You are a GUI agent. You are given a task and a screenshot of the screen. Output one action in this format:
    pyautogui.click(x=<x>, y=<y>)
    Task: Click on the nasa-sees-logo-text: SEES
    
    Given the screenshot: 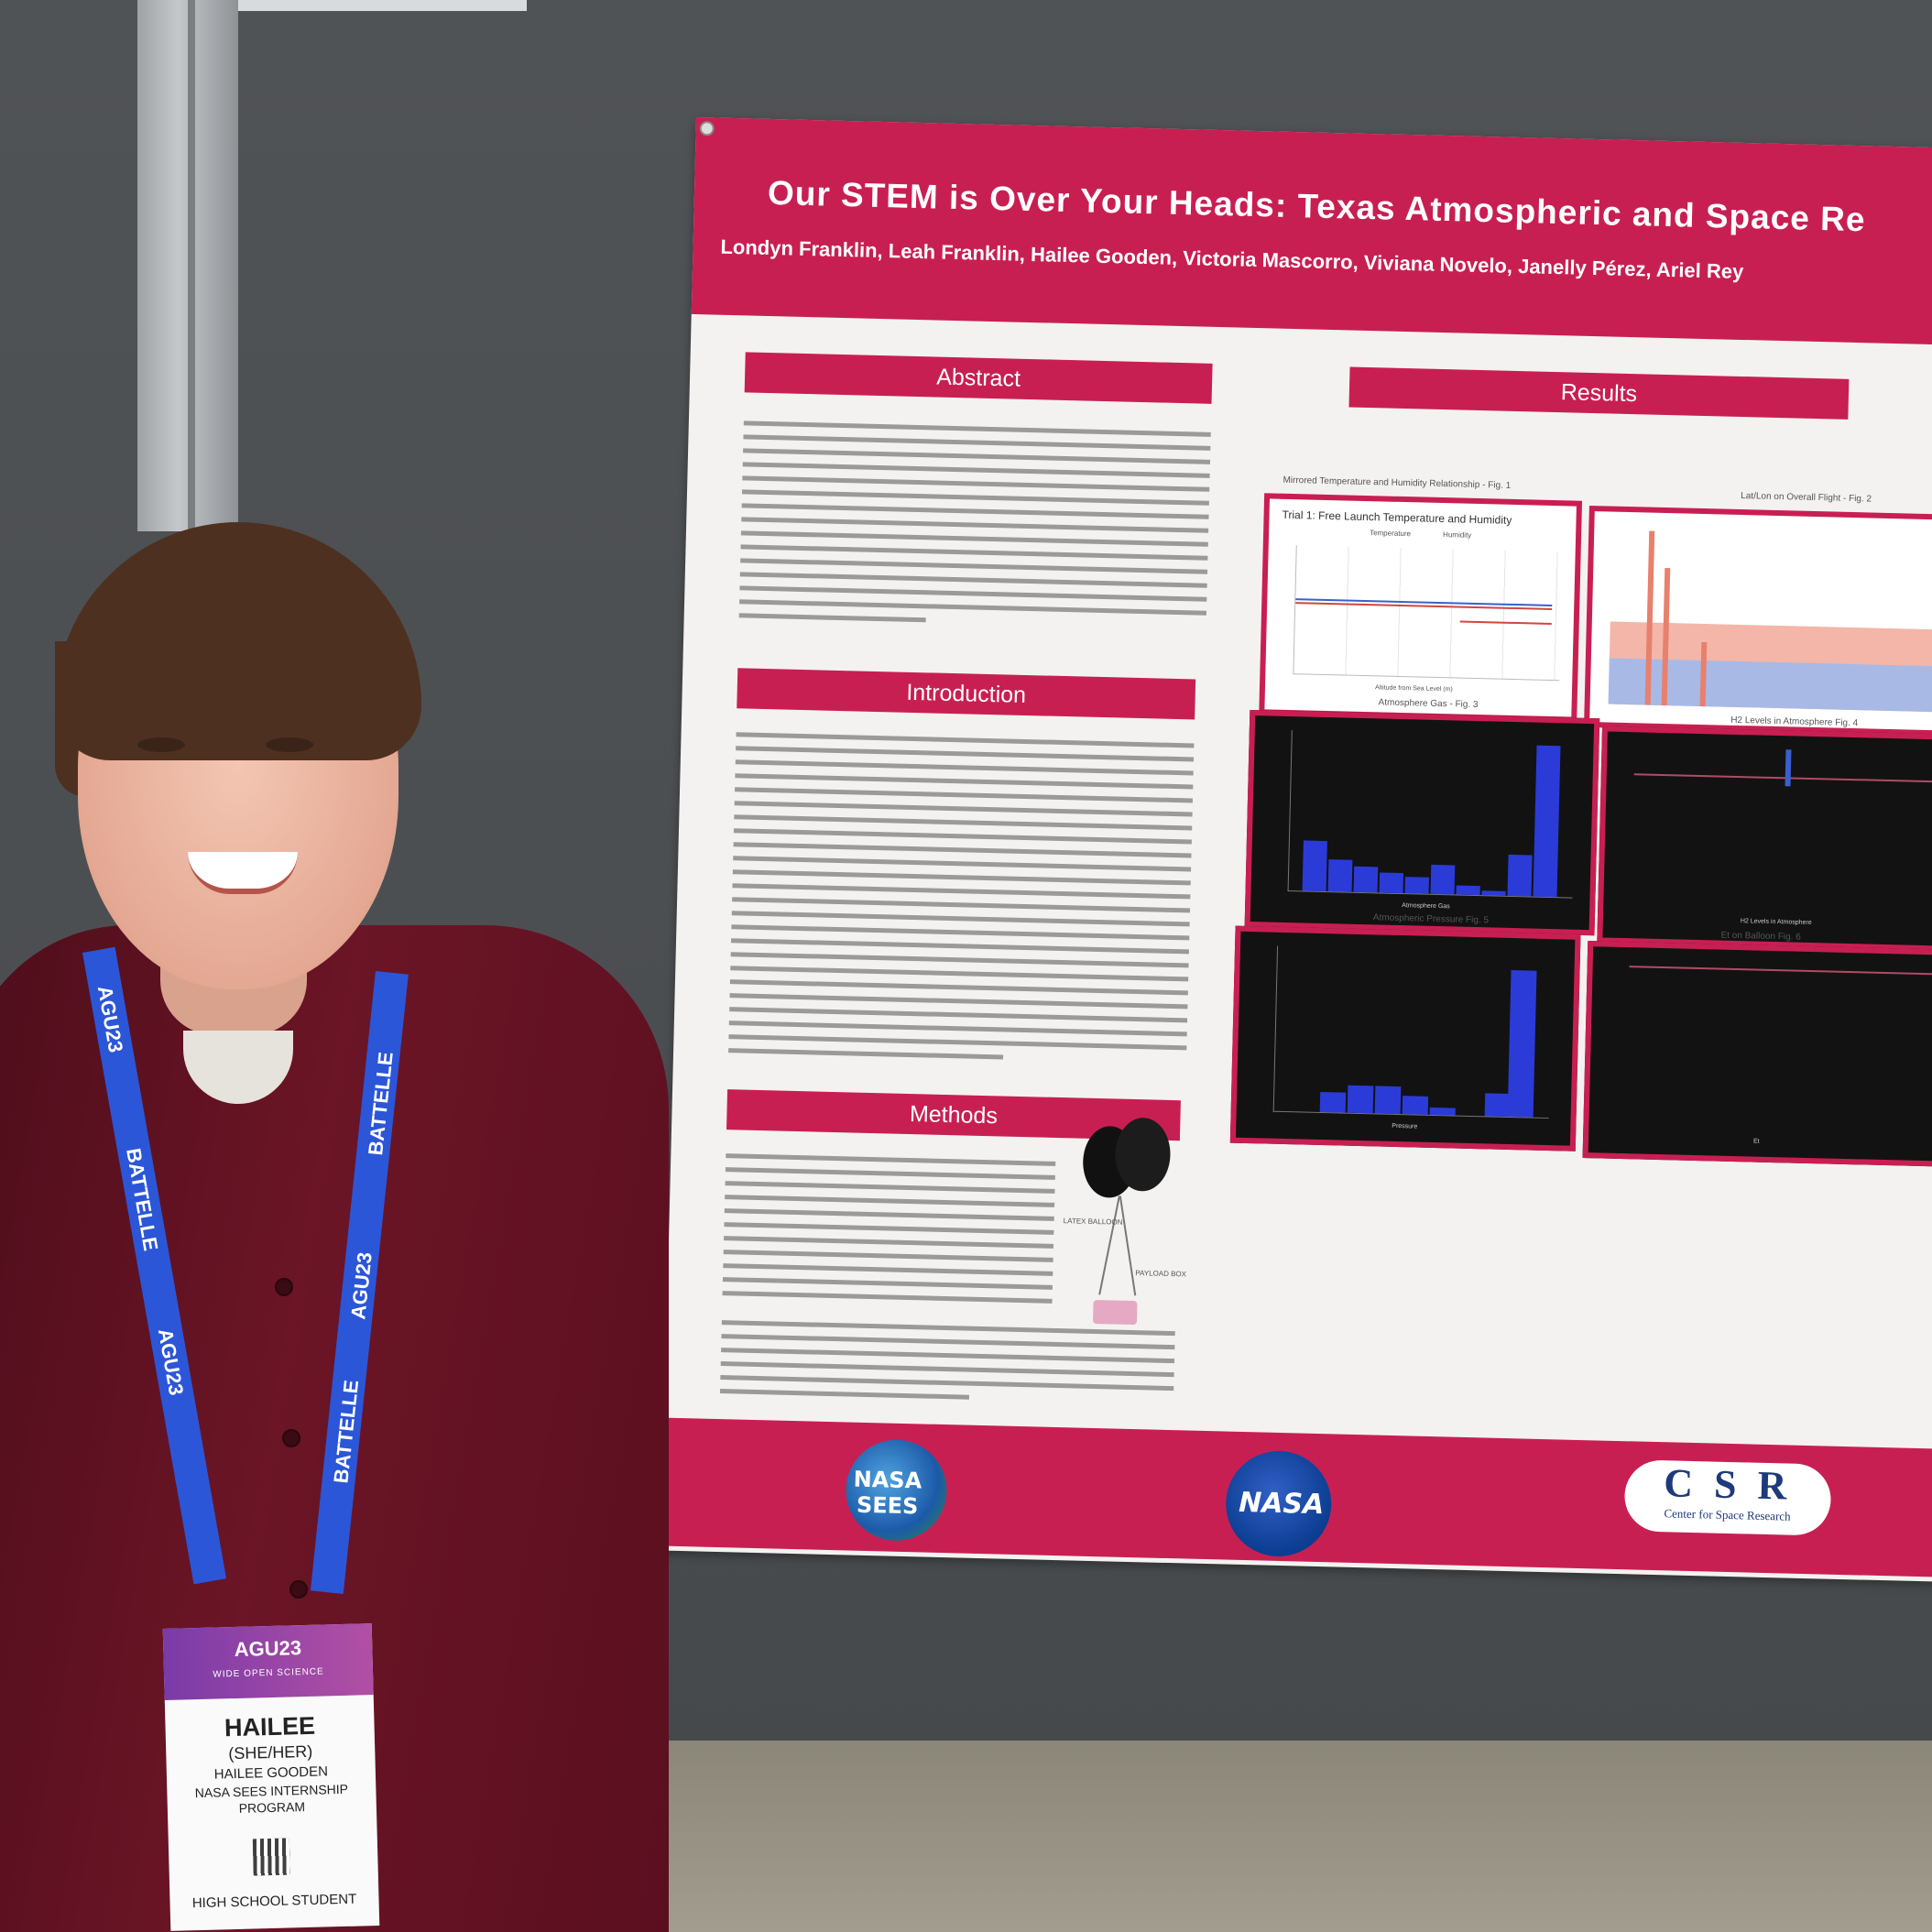 What is the action you would take?
    pyautogui.click(x=888, y=1506)
    